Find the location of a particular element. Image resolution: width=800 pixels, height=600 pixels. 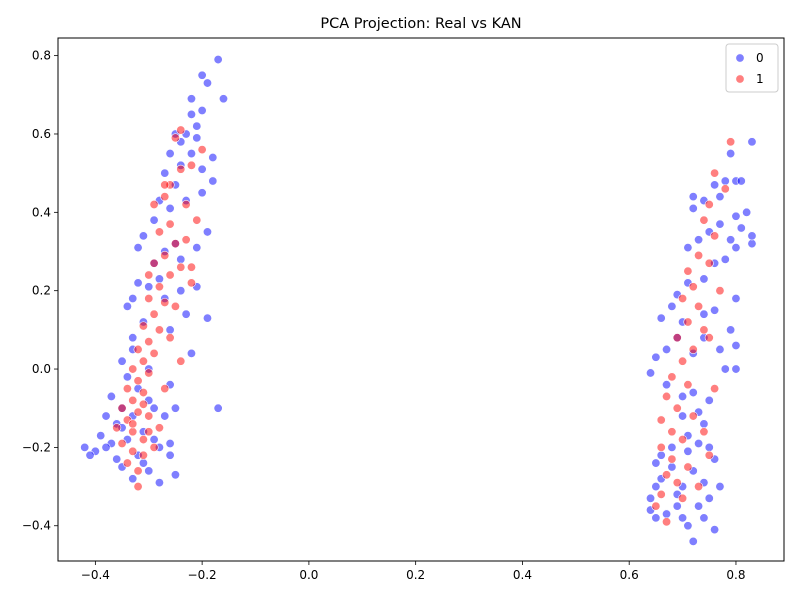

y-tick-label: 0.2 is located at coordinates (41, 291).